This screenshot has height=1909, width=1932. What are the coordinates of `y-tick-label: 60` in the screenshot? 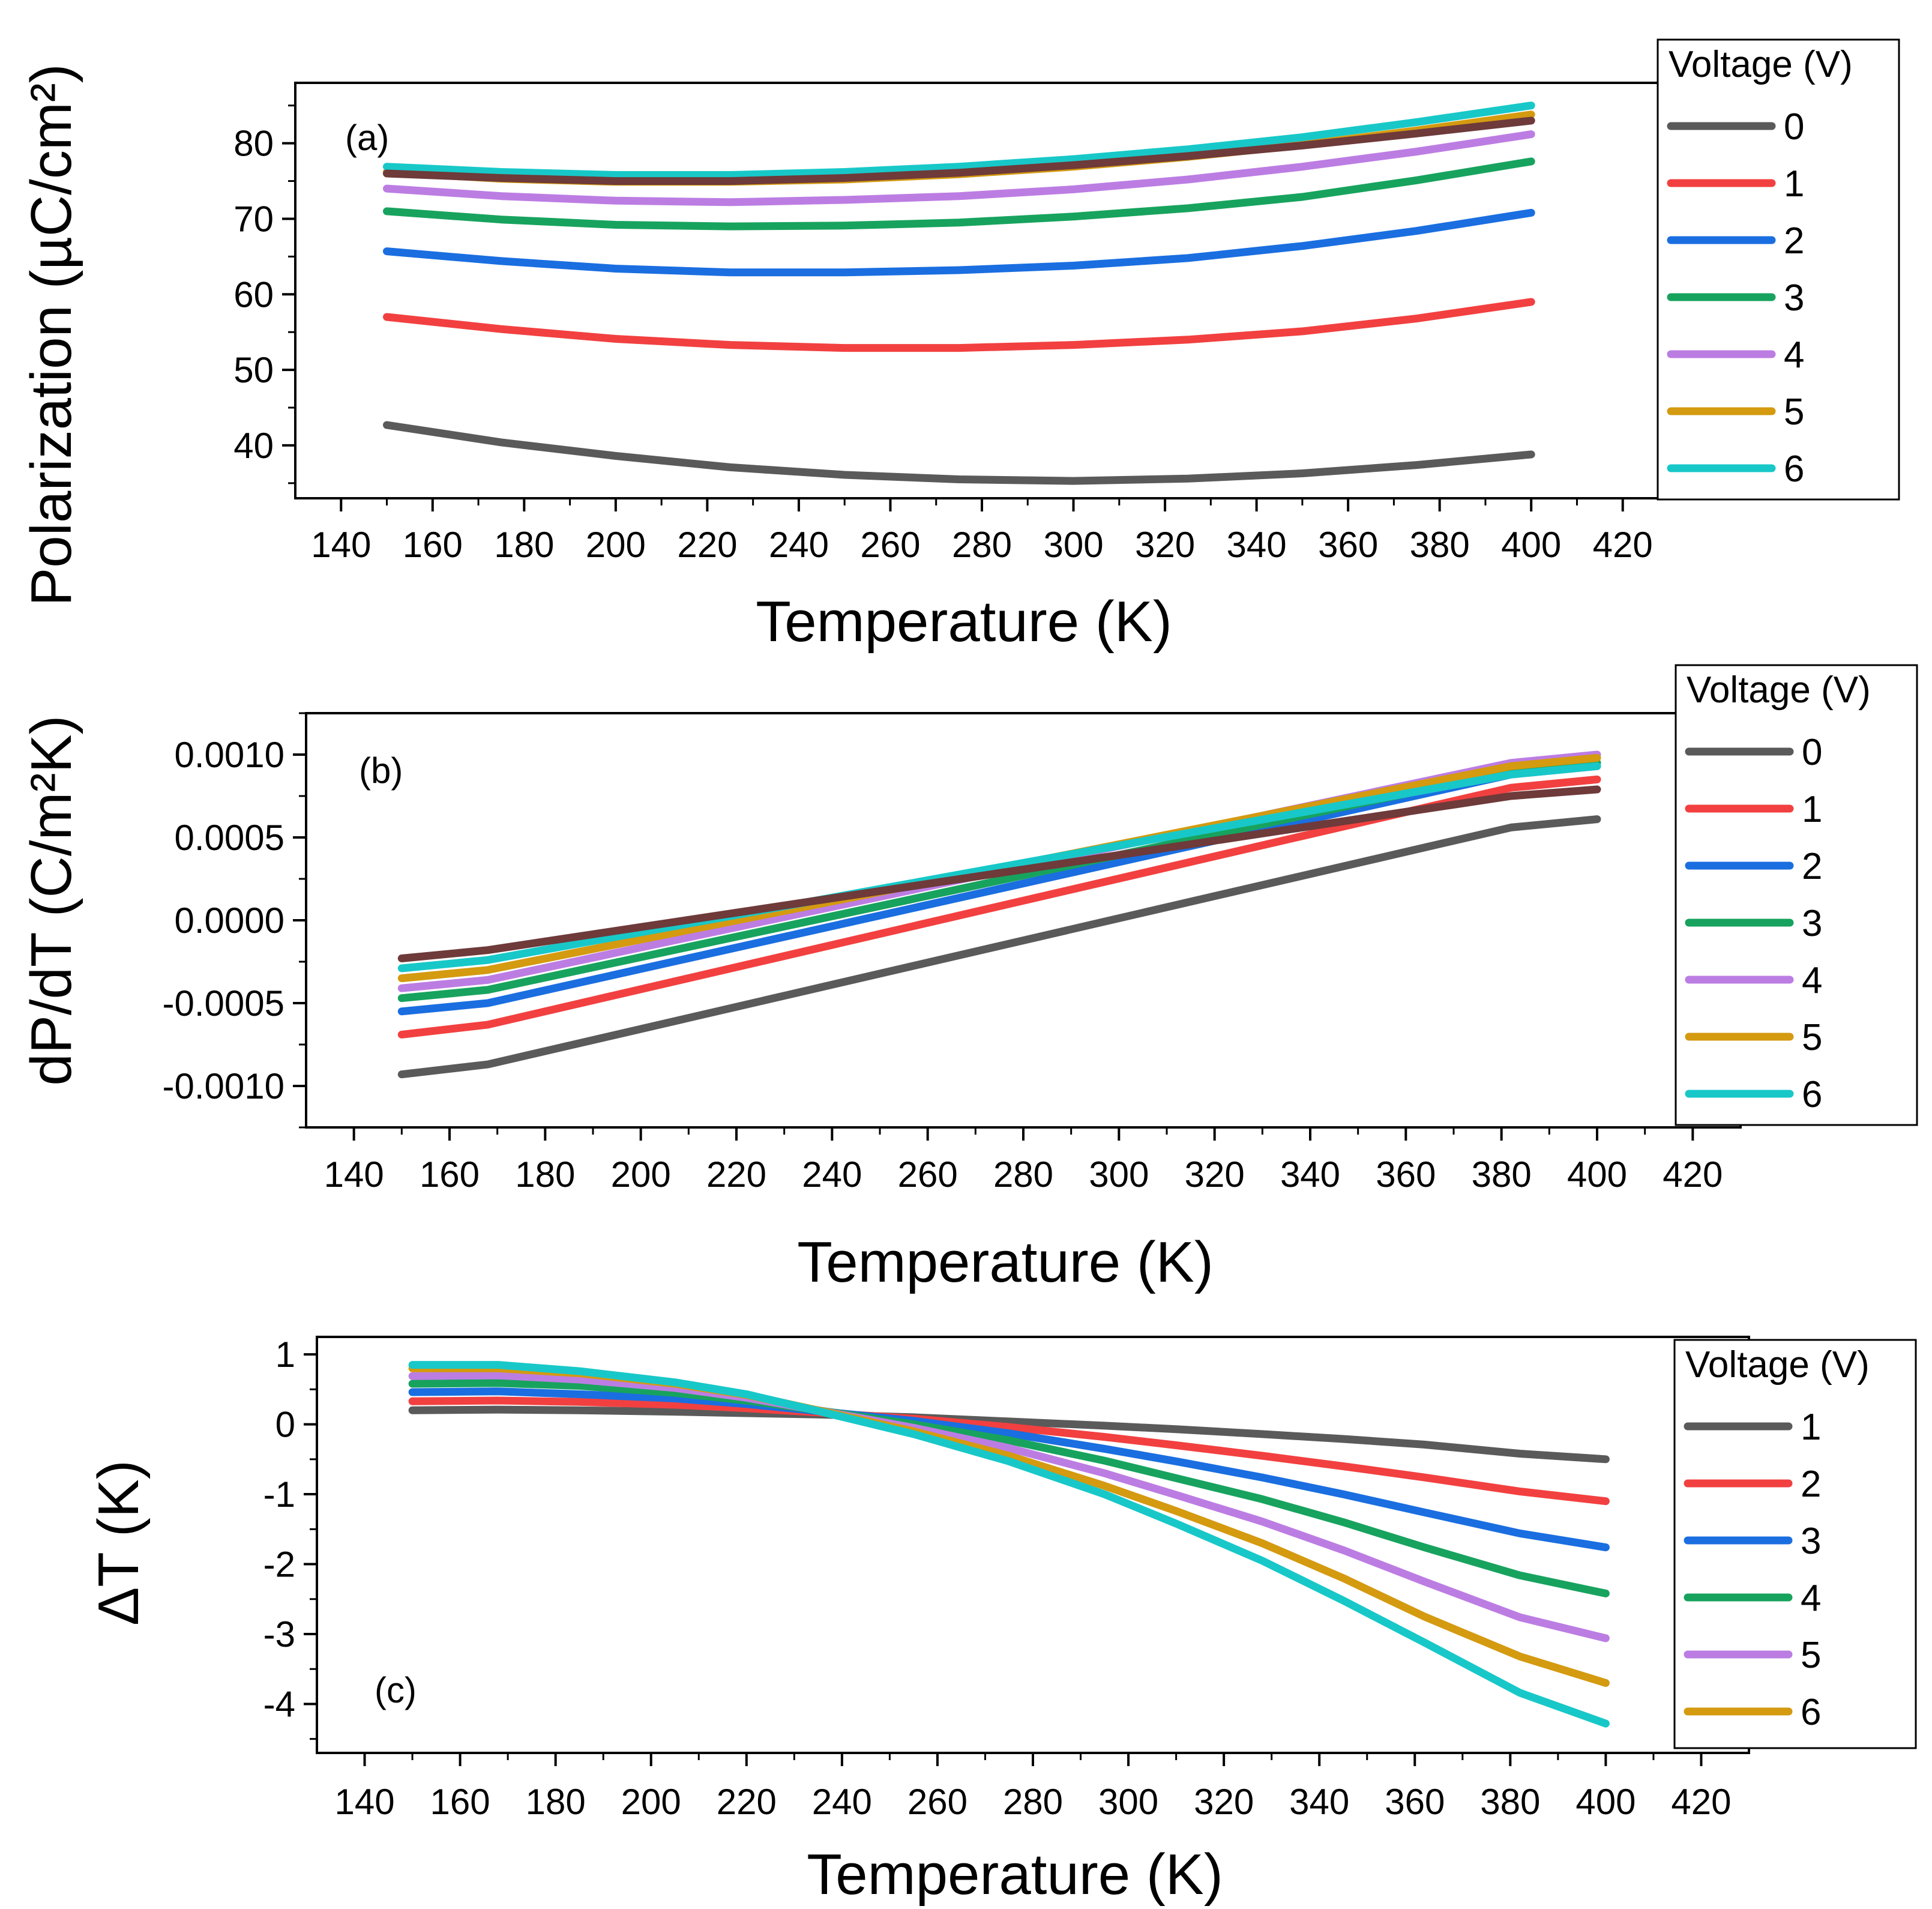 It's located at (253, 295).